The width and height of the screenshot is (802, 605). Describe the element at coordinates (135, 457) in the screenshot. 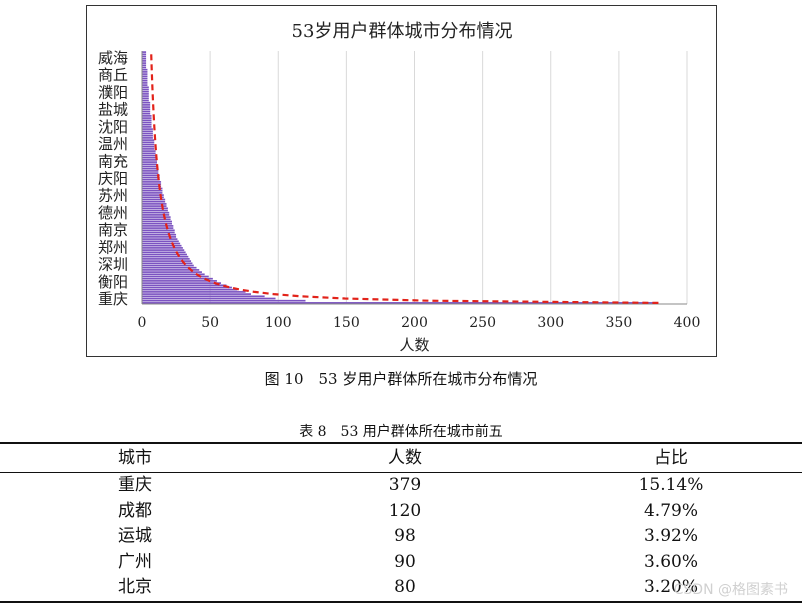

I see `header-city: 城市` at that location.